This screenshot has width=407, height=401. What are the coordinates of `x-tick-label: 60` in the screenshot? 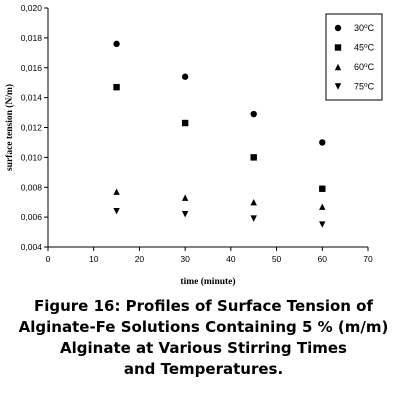 It's located at (323, 259).